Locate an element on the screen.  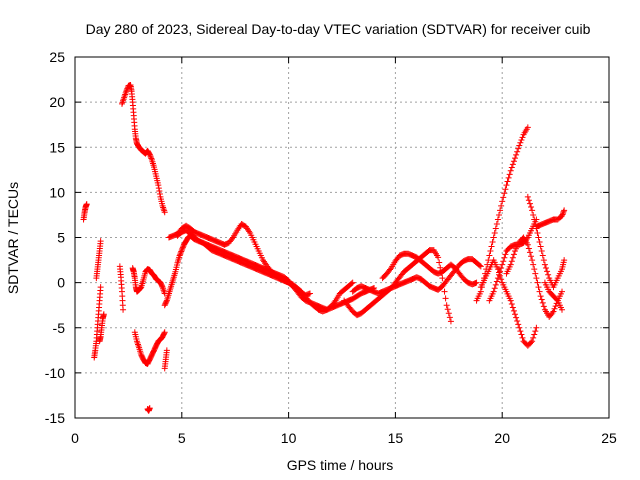
series-t6 is located at coordinates (143, 148).